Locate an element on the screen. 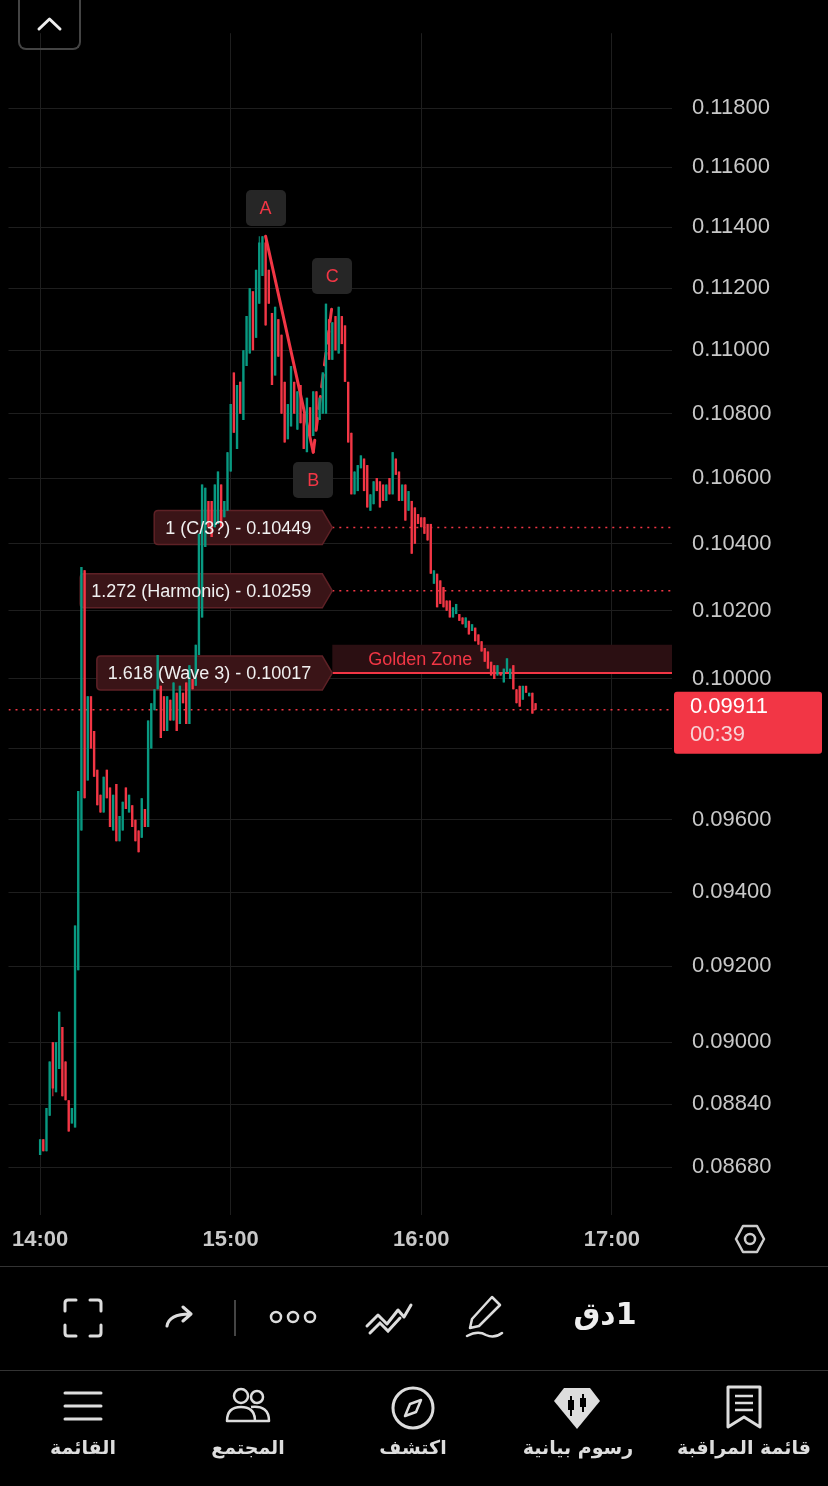 This screenshot has height=1486, width=828. y-tick-label: 0.10600 is located at coordinates (732, 477).